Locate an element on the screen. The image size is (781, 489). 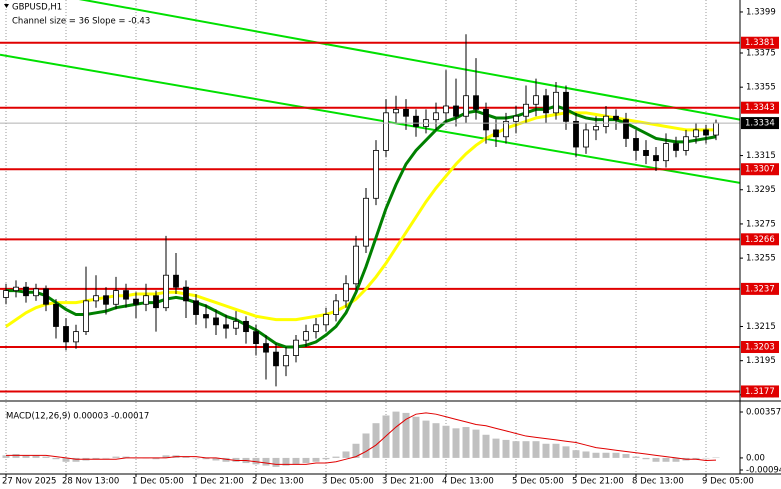
x-tick-label: 9 Dec 05:00 is located at coordinates (728, 482).